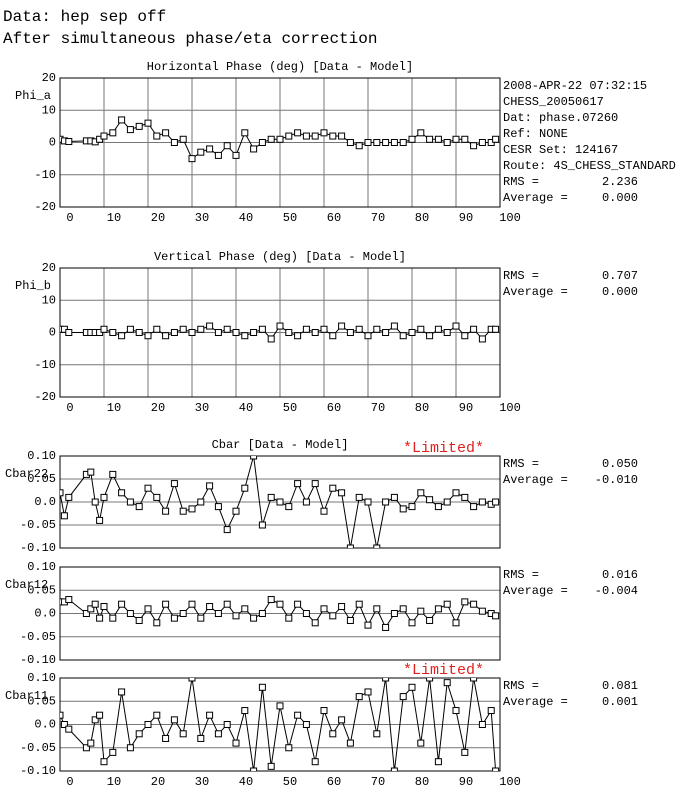 The image size is (700, 800). I want to click on y-tick-label: 0.05, so click(41, 701).